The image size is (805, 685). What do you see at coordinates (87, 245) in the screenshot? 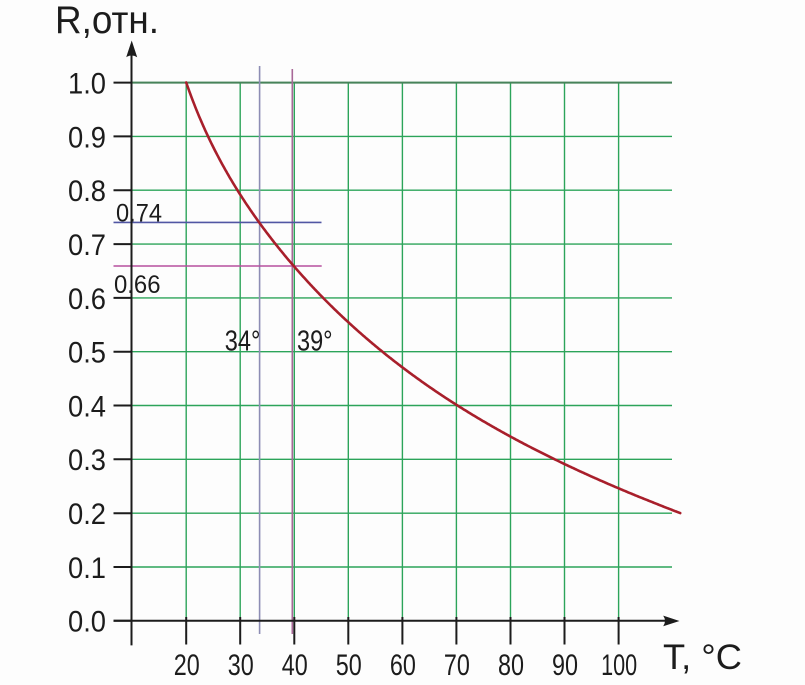
I see `svg-text: 0.7` at bounding box center [87, 245].